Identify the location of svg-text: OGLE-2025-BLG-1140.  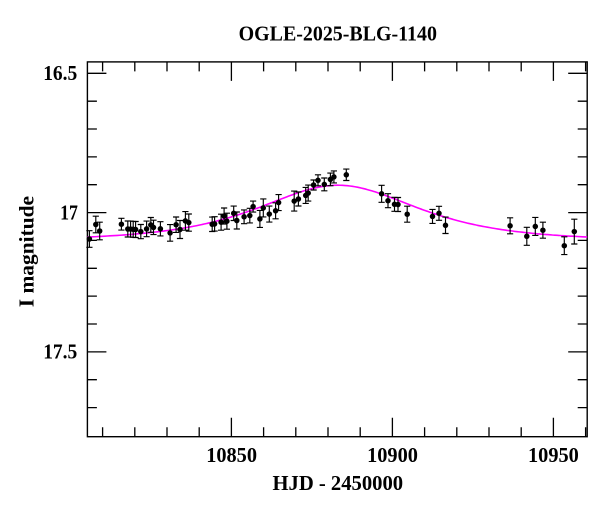
(338, 34).